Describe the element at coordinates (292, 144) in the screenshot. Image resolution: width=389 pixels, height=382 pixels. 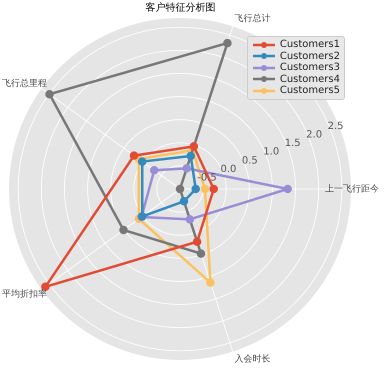
I see `y-tick-label: 1.5` at that location.